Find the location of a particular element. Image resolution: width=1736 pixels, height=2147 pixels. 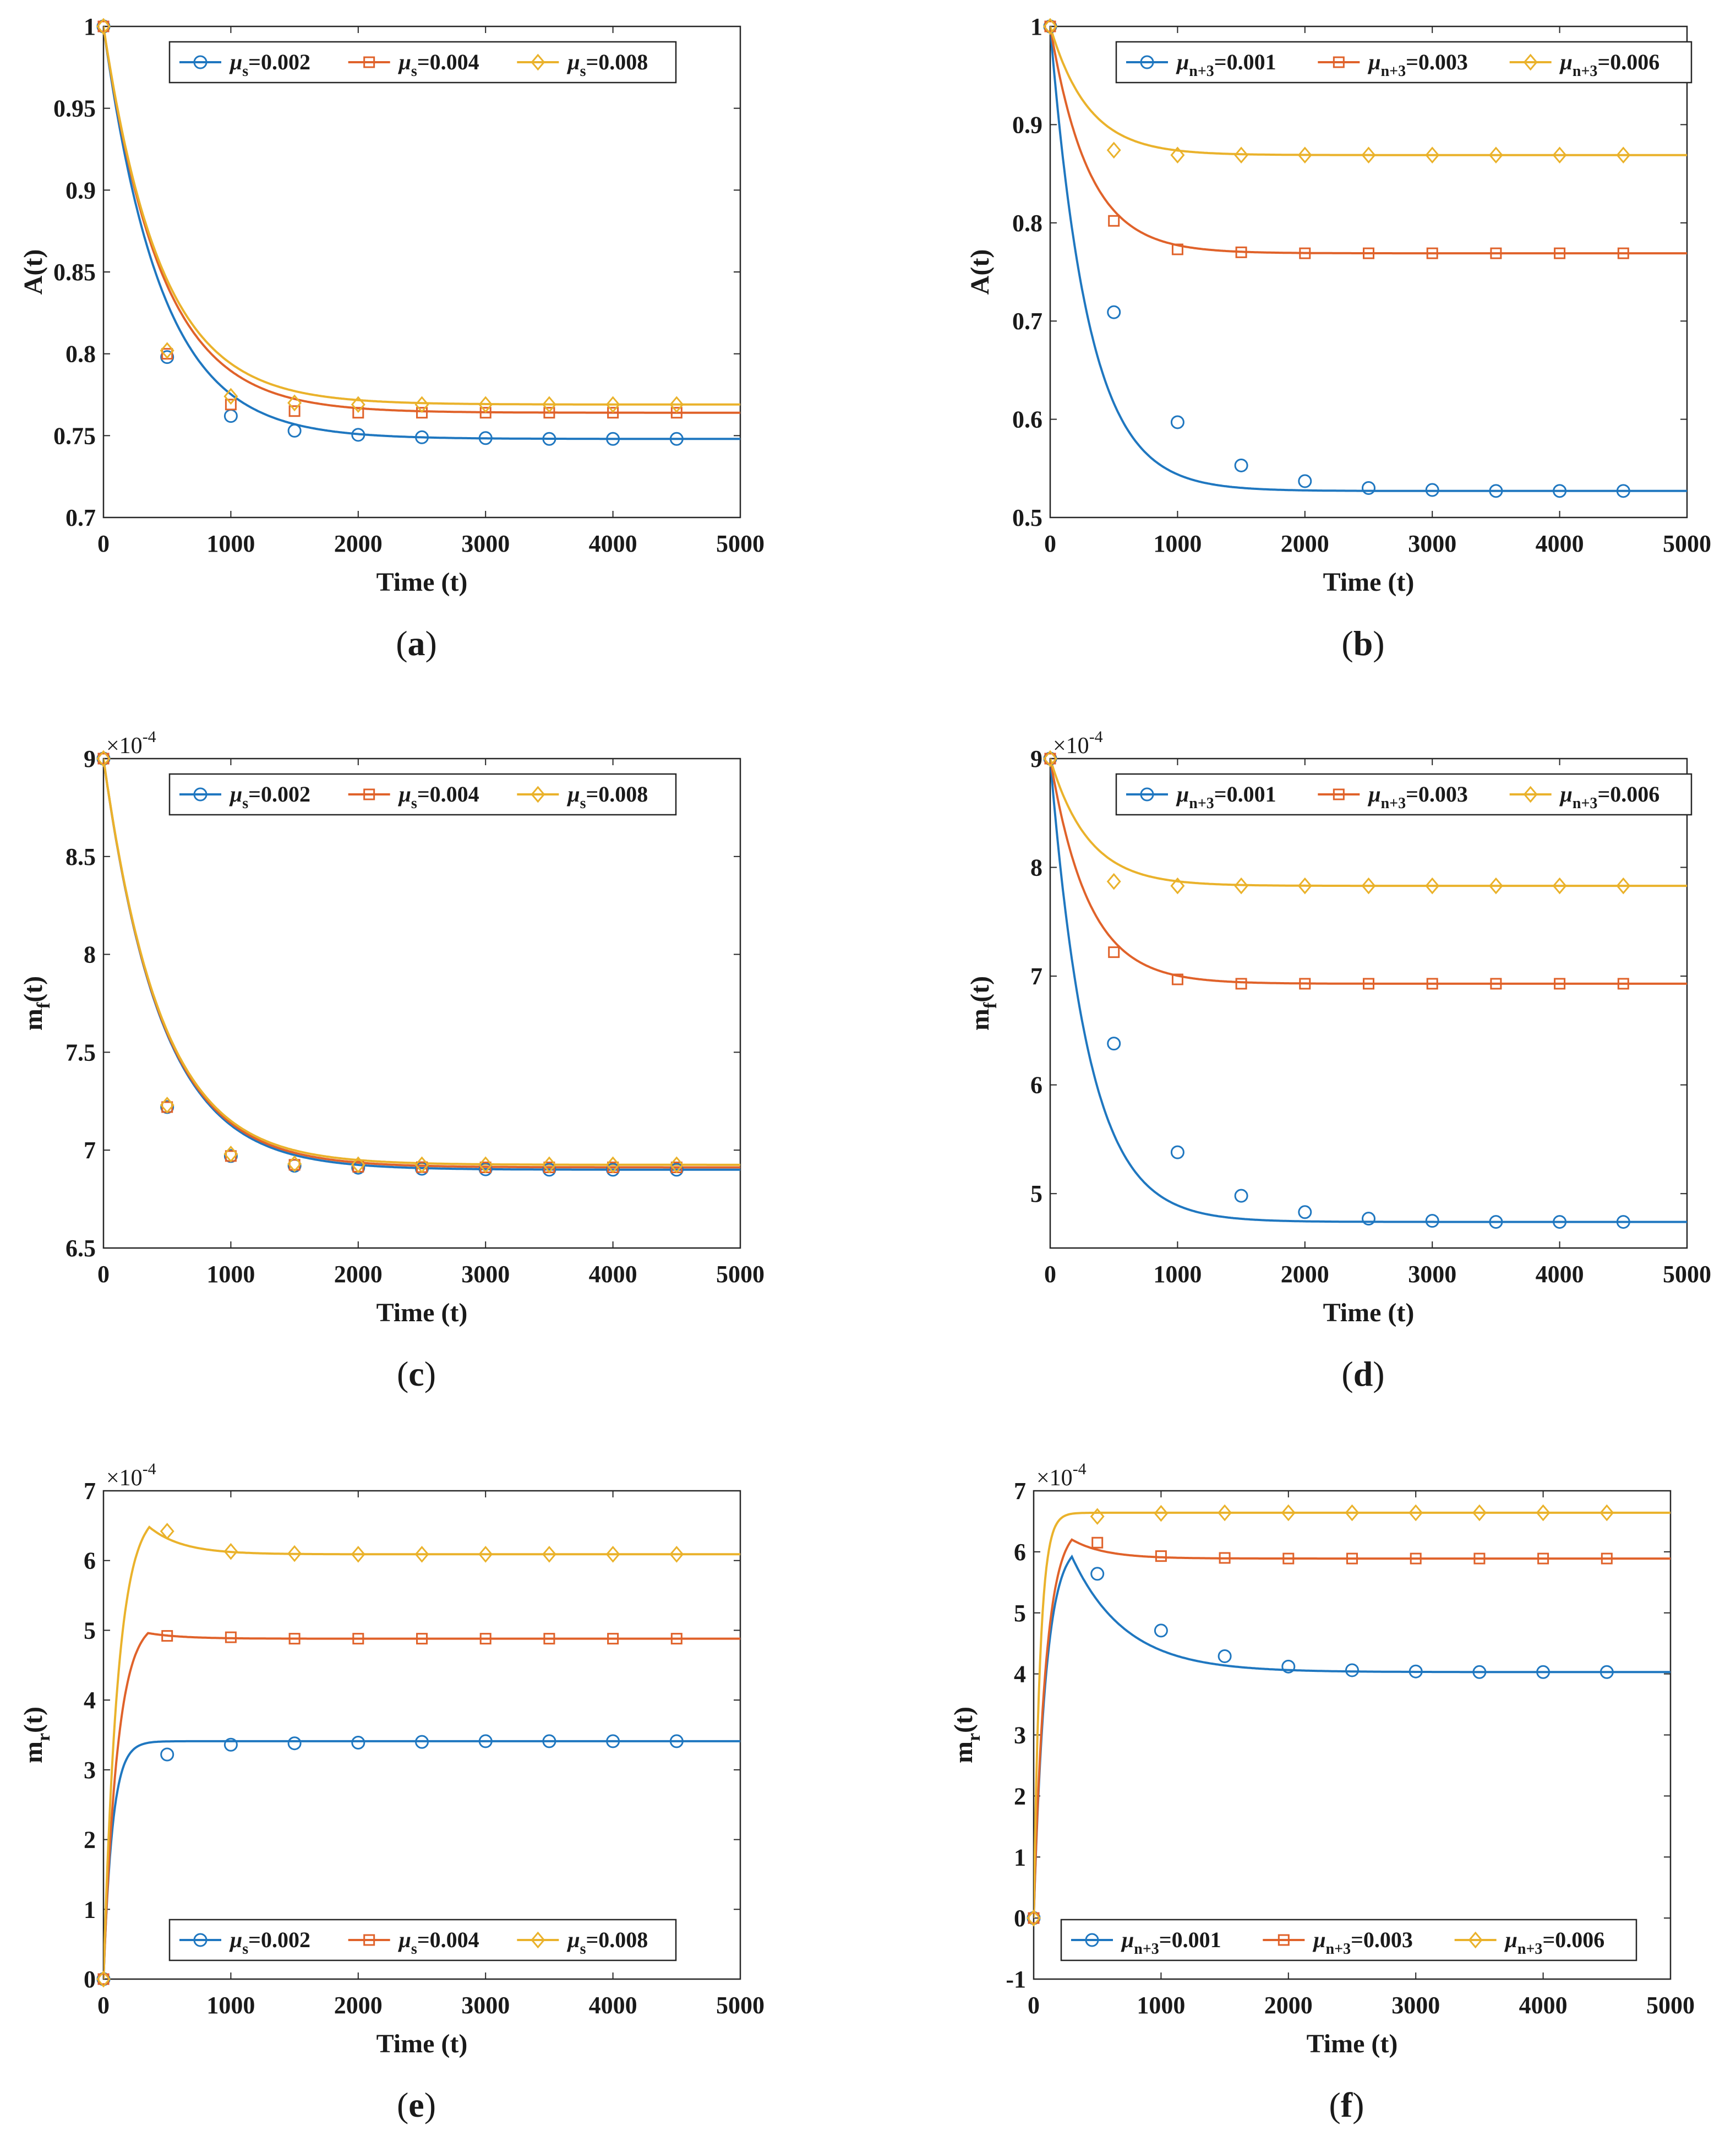

panel-caption: (b) is located at coordinates (1363, 643).